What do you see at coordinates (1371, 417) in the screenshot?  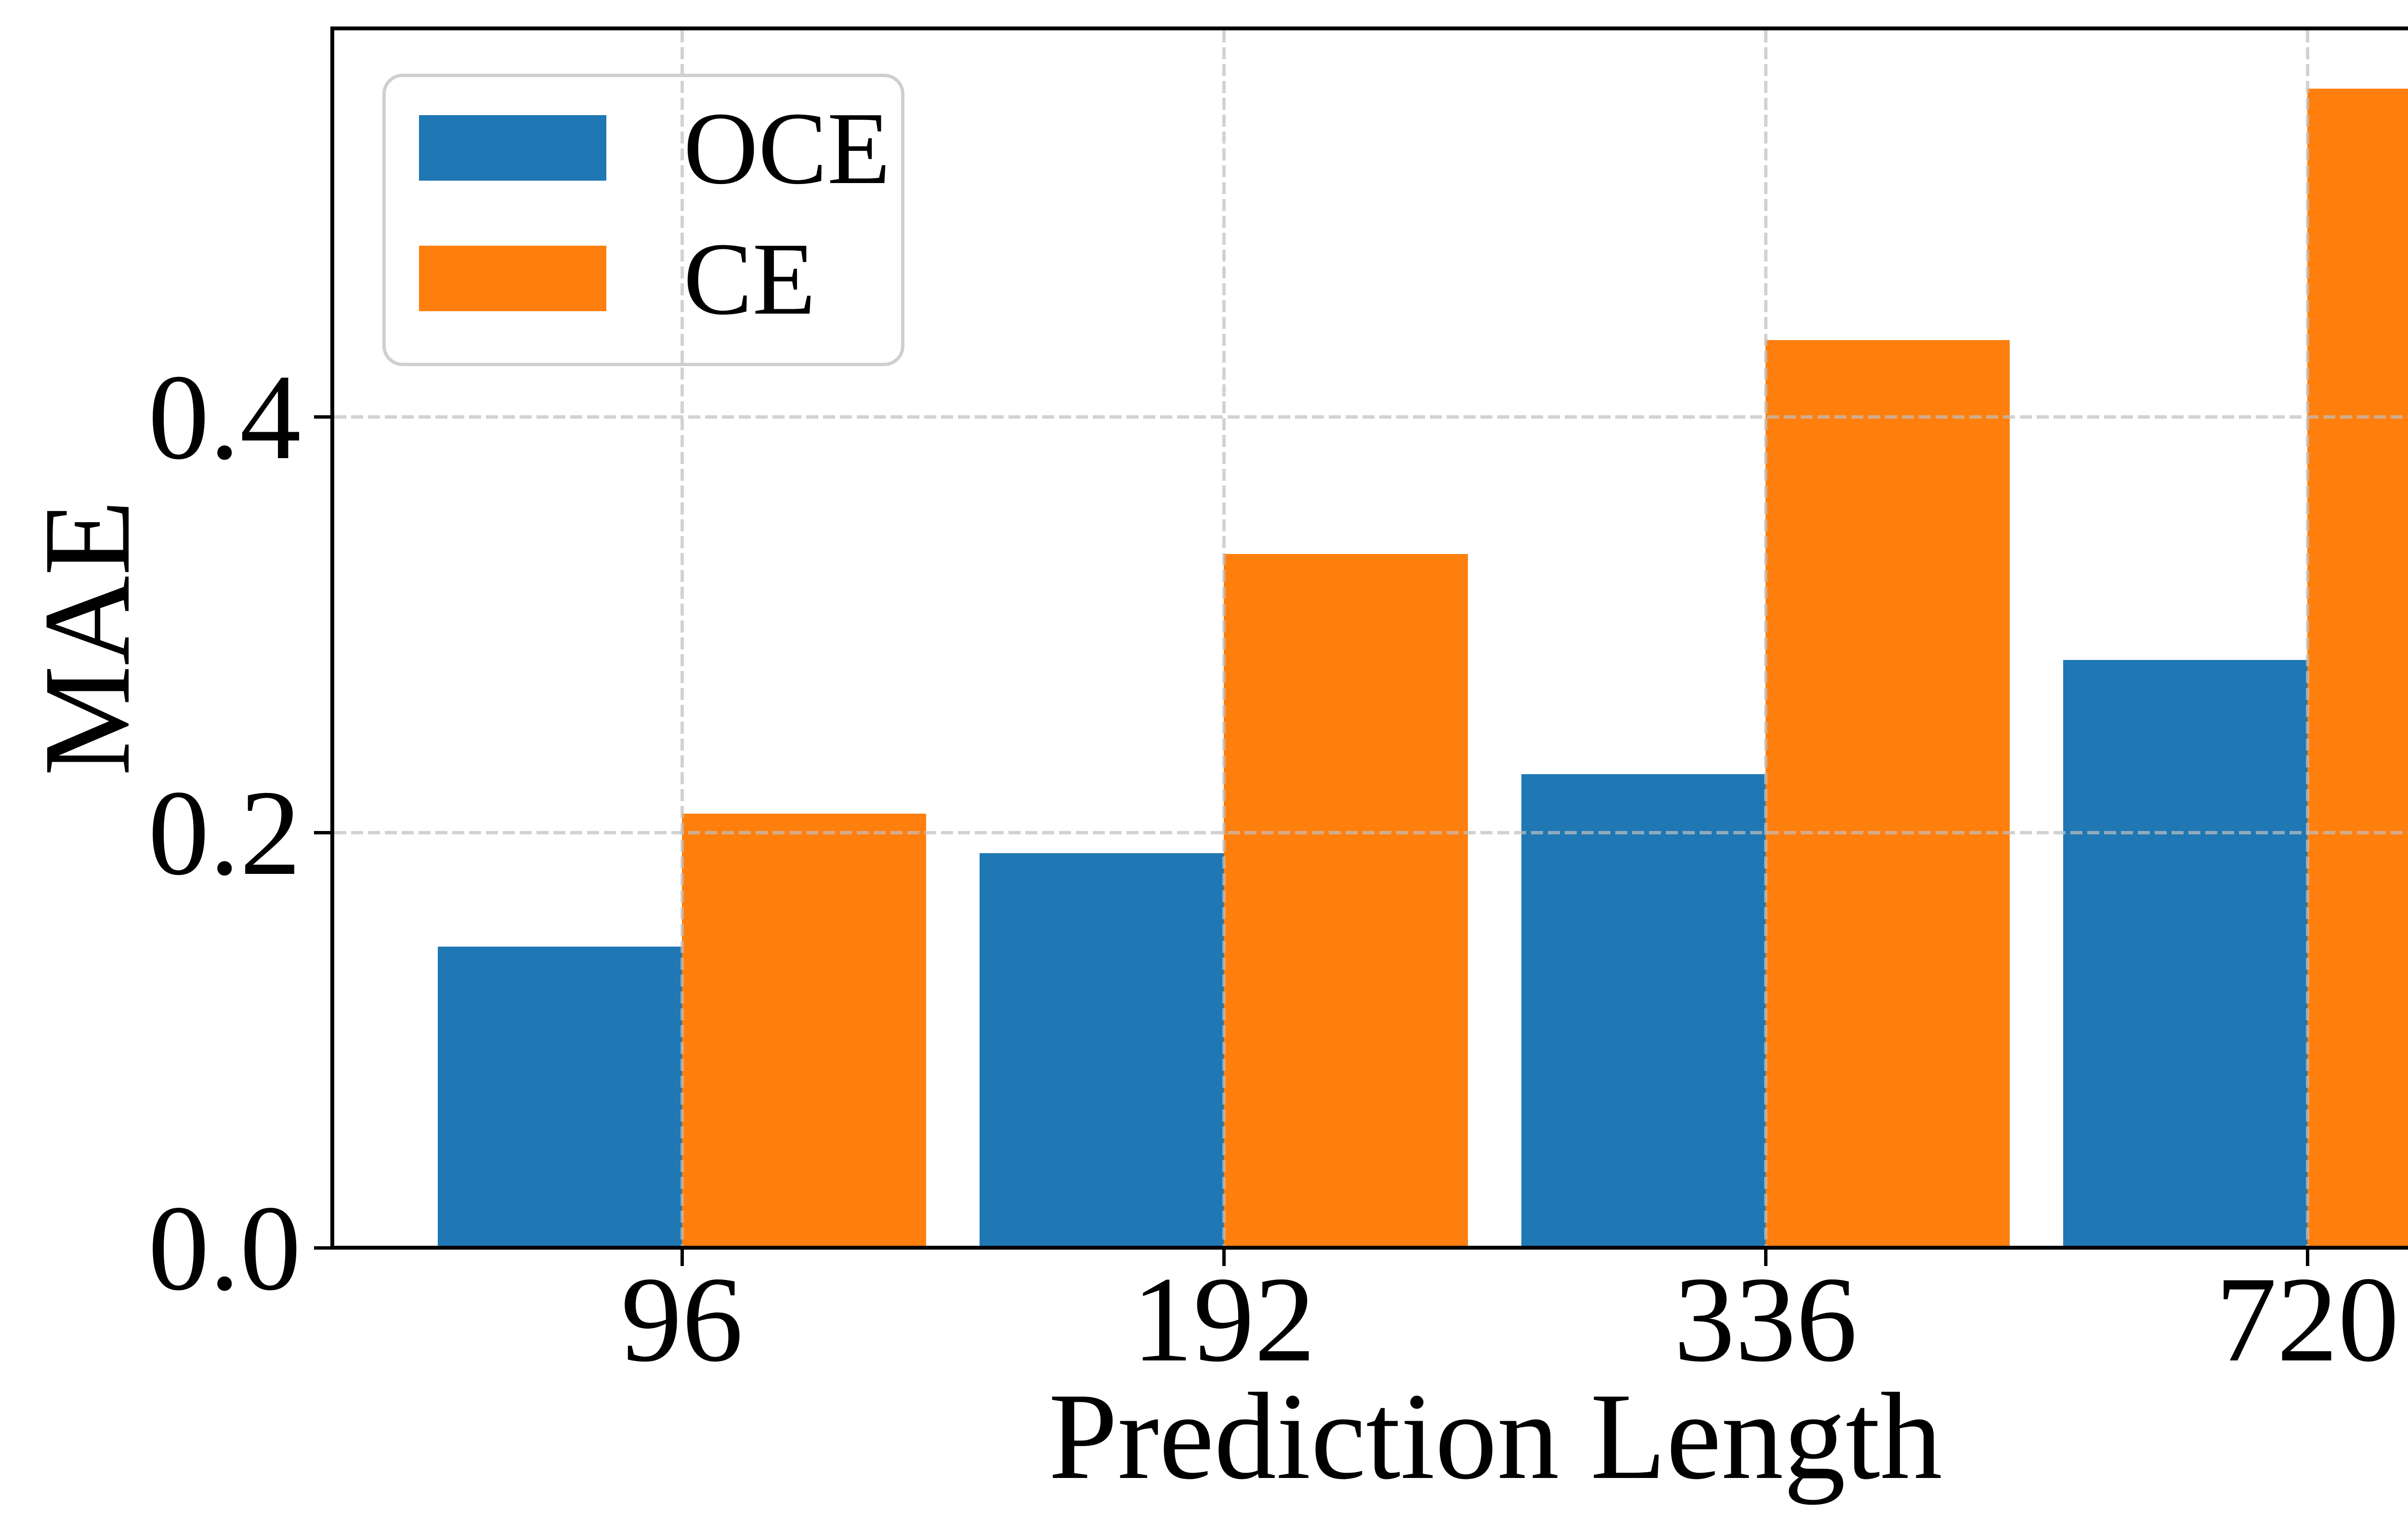 I see `gridline-y-0.4` at bounding box center [1371, 417].